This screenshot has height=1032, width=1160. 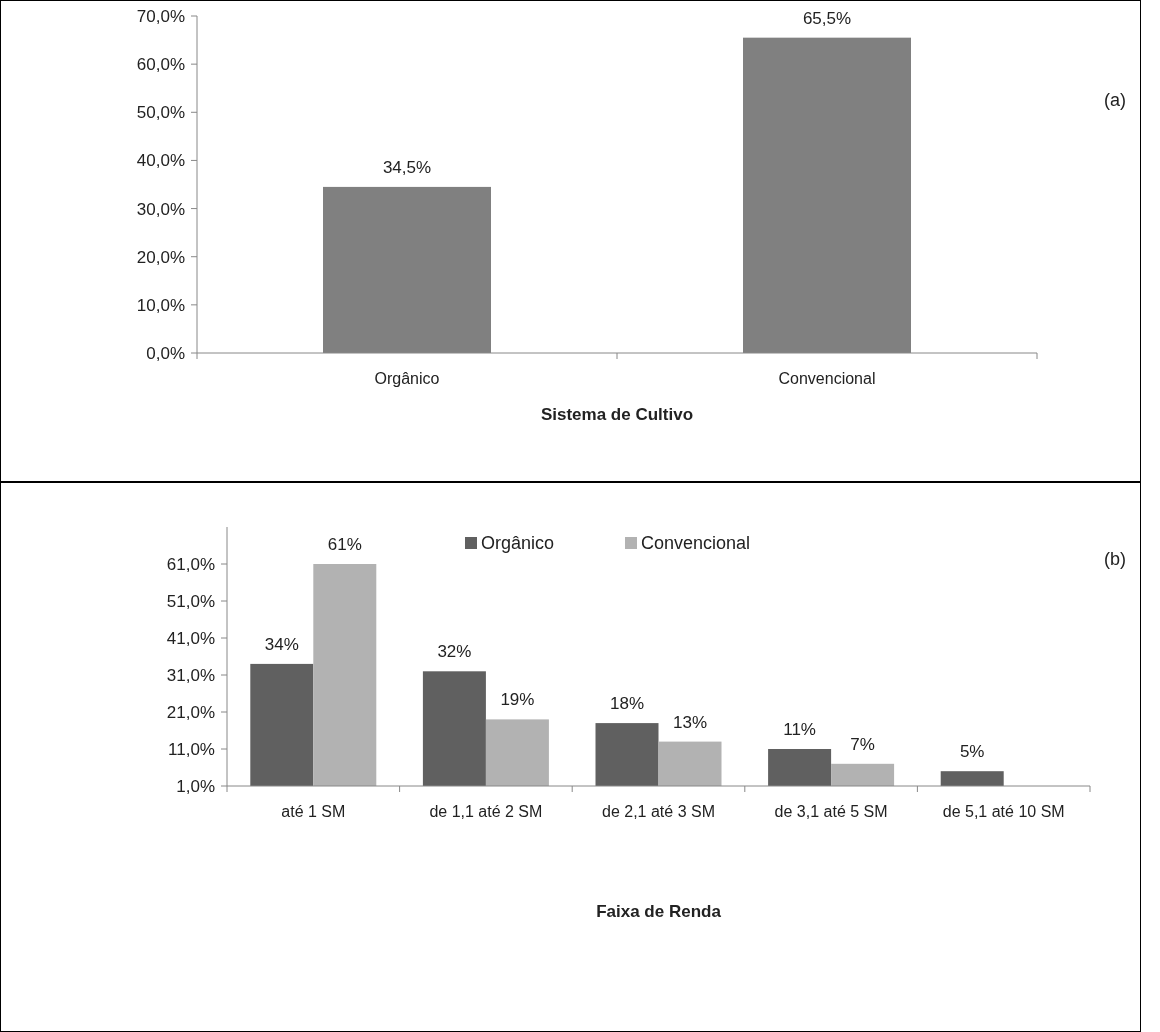 What do you see at coordinates (281, 644) in the screenshot?
I see `data-label: 34%` at bounding box center [281, 644].